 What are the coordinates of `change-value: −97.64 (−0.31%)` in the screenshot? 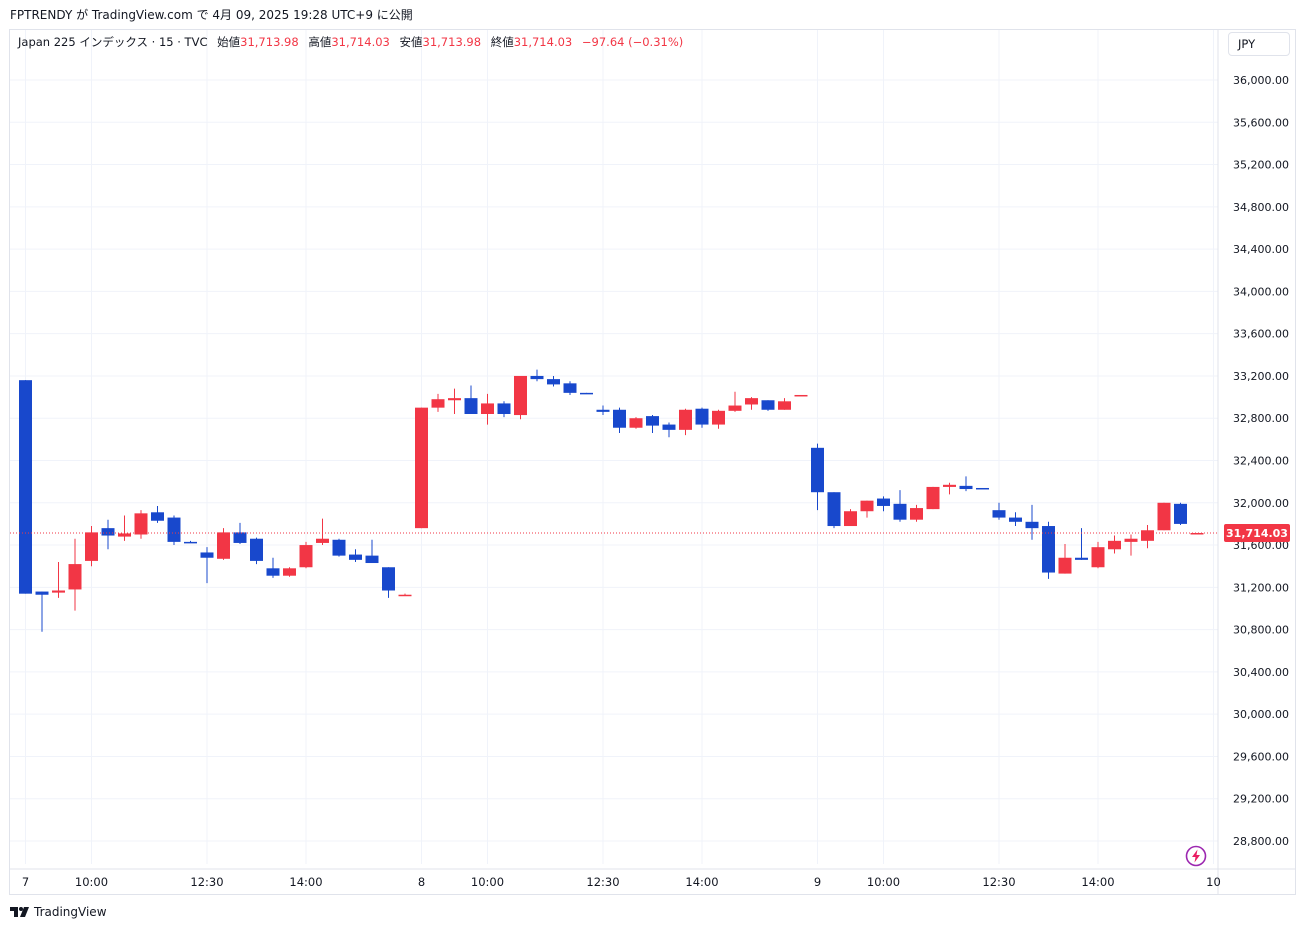 It's located at (632, 42).